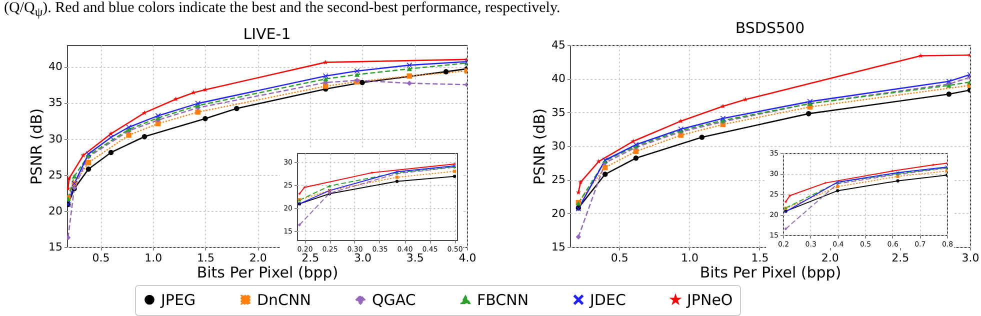 The width and height of the screenshot is (981, 316). I want to click on y-tick-label: 45, so click(559, 45).